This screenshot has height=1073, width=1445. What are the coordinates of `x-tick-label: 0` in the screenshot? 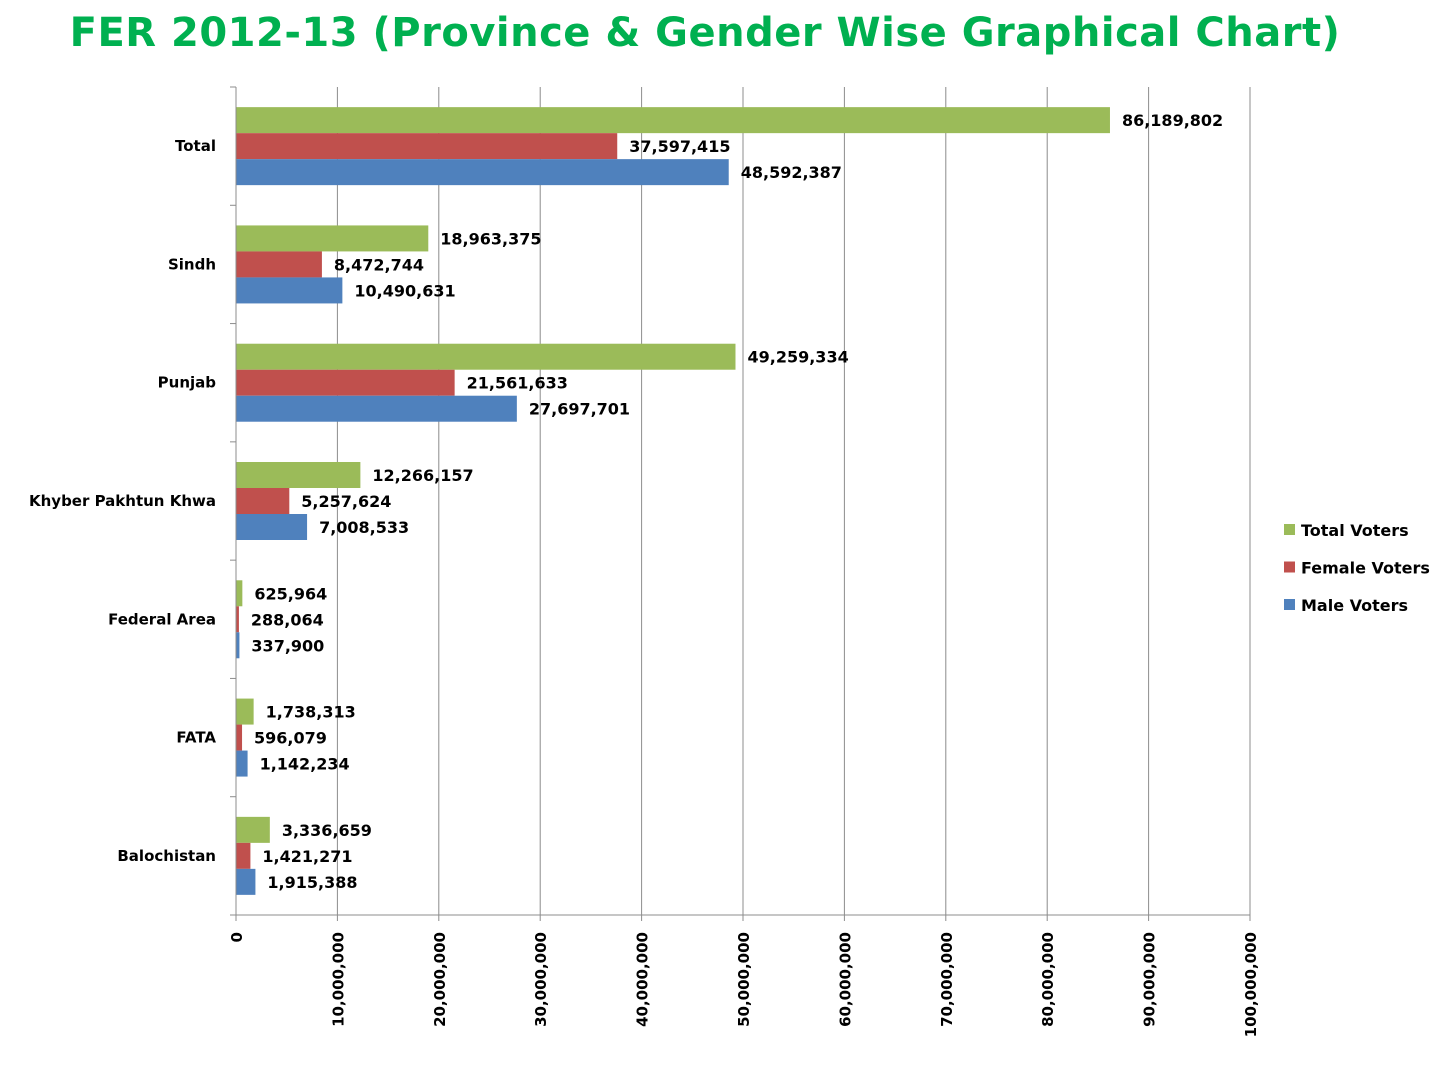 It's located at (237, 937).